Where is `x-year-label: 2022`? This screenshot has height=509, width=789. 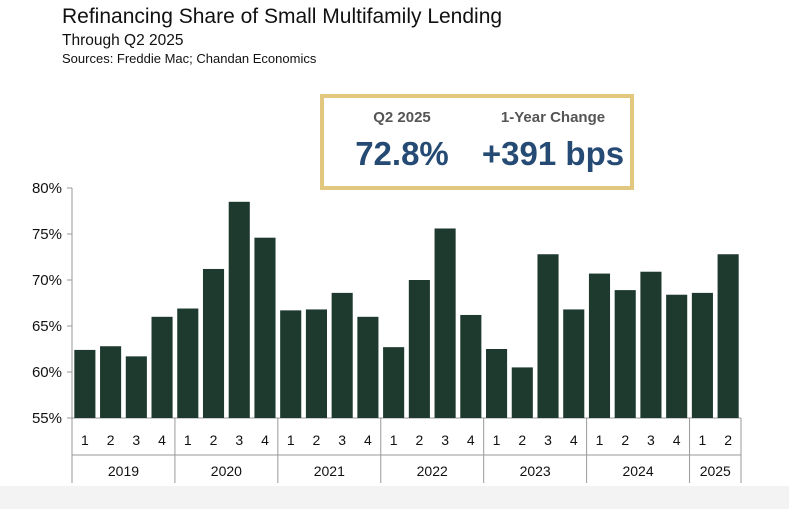 x-year-label: 2022 is located at coordinates (432, 471).